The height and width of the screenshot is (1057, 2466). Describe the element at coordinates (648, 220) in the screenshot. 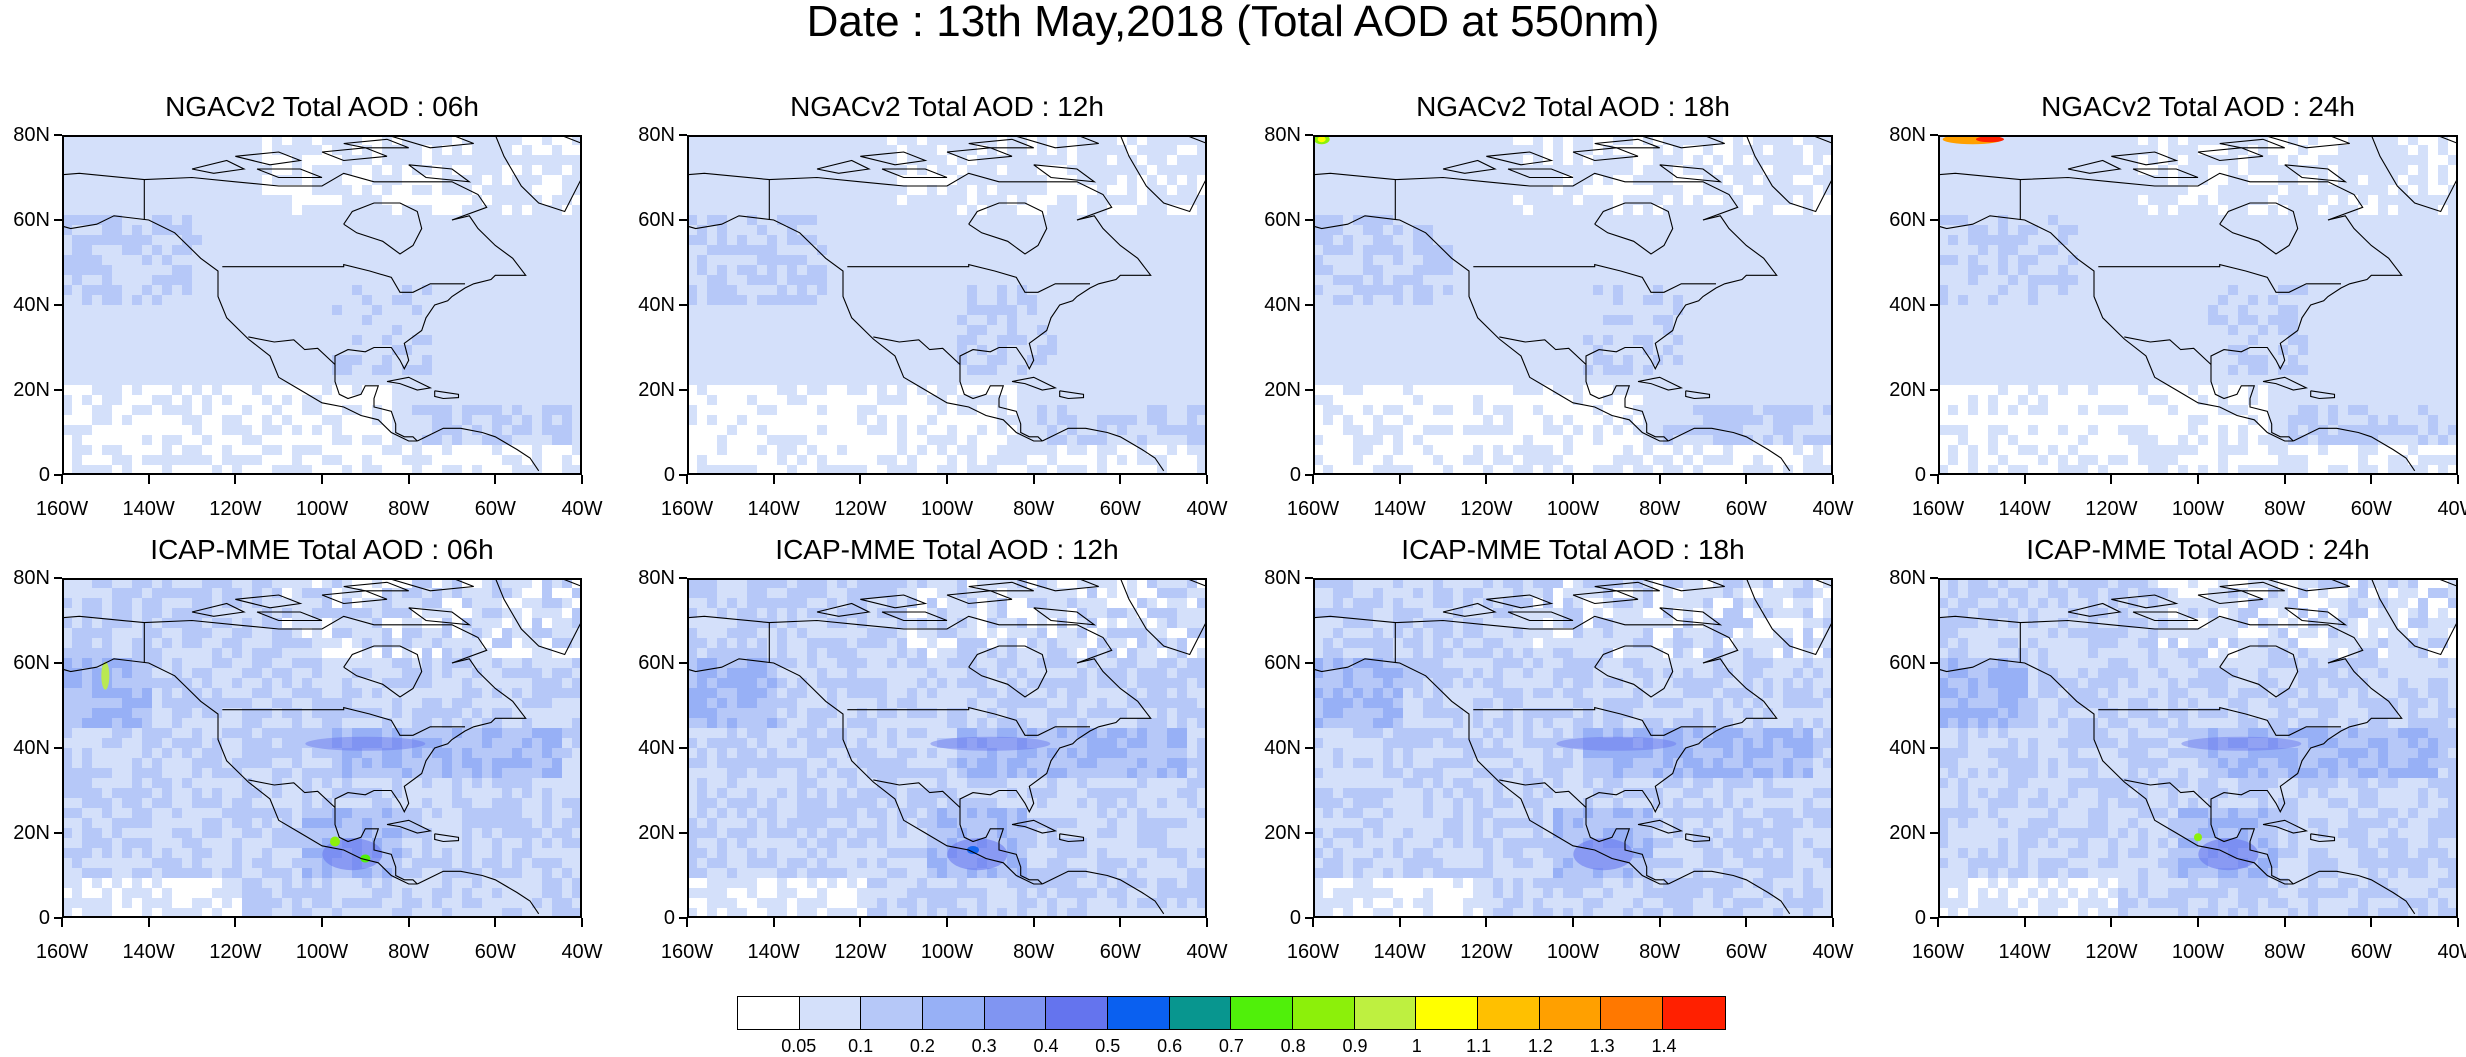

I see `lat-label: 60N` at that location.